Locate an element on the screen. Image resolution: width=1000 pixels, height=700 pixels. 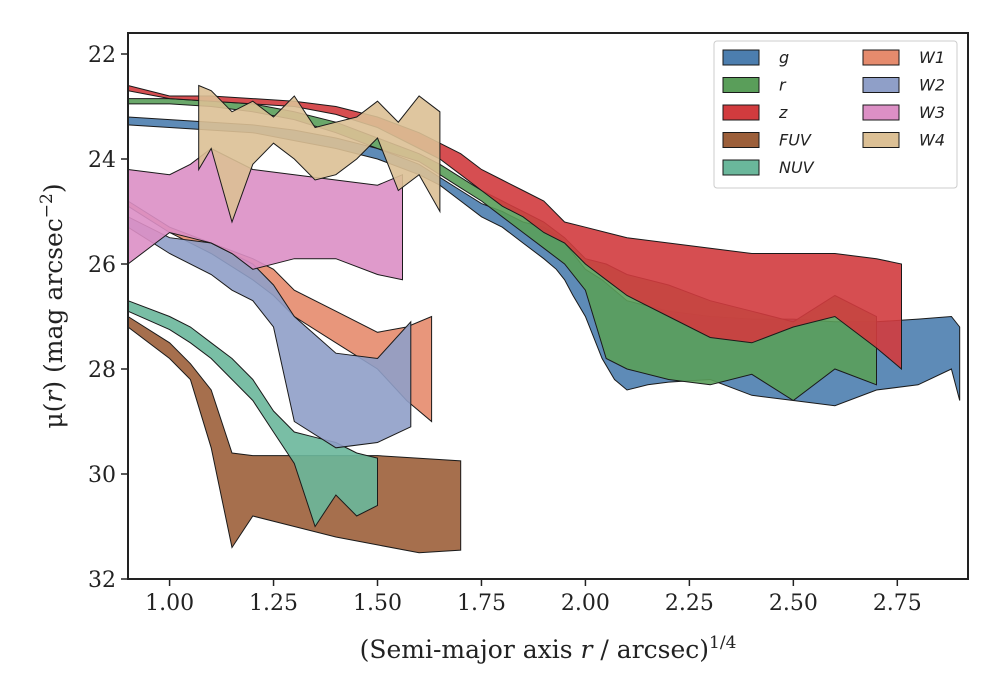
legend-swatch-w4 is located at coordinates (881, 140).